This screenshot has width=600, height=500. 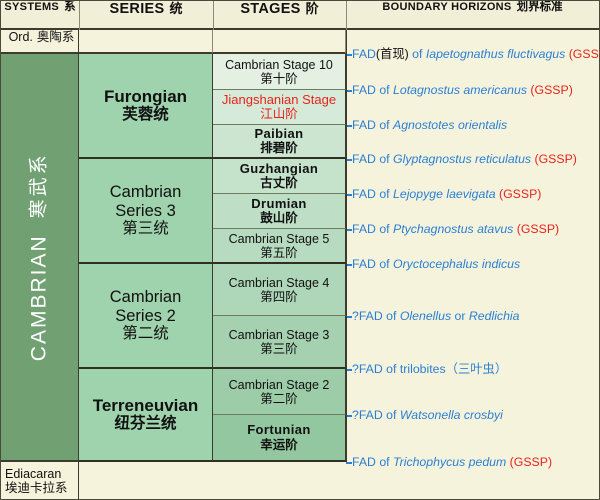 What do you see at coordinates (279, 296) in the screenshot?
I see `stage-cambrian-stage-4-cn: 第四阶` at bounding box center [279, 296].